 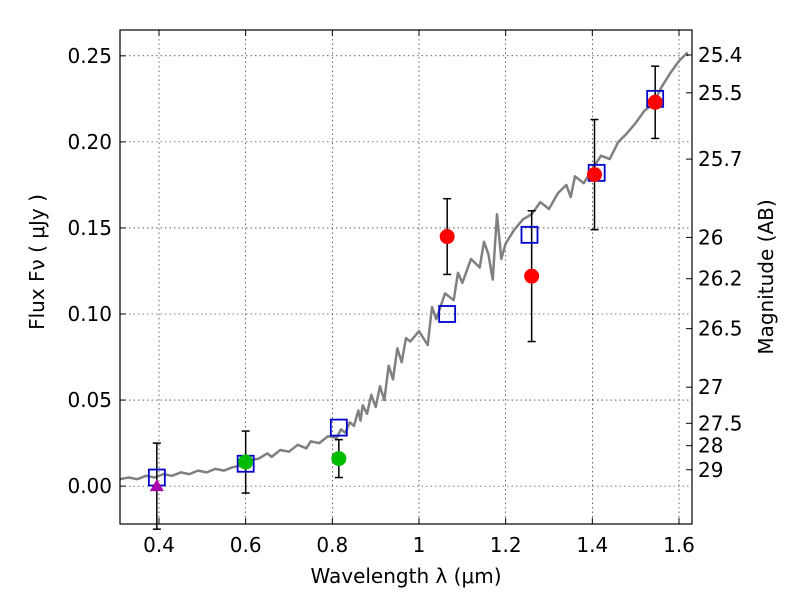 What do you see at coordinates (710, 470) in the screenshot?
I see `right-tick-label: 29` at bounding box center [710, 470].